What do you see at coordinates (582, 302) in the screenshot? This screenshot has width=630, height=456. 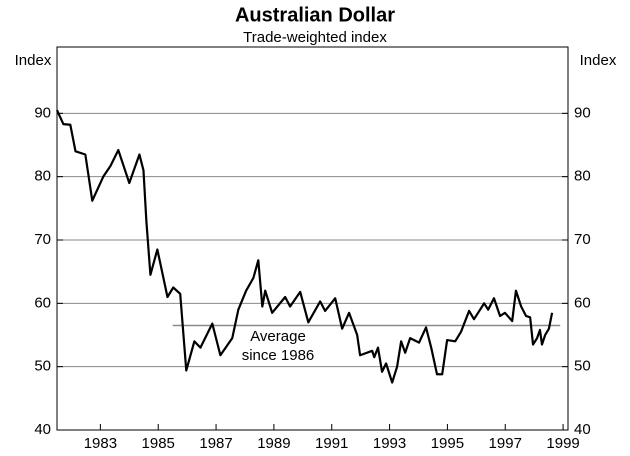 I see `y2-tick-label: 60` at bounding box center [582, 302].